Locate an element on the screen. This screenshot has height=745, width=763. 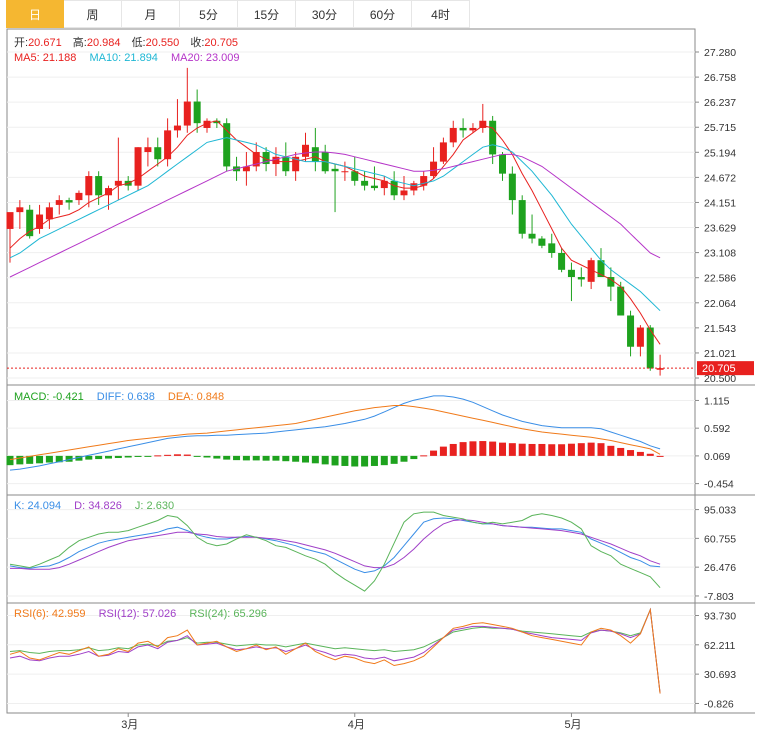
macd-axis: 1.115 0.592 0.069 -0.454 is located at coordinates (714, 443).